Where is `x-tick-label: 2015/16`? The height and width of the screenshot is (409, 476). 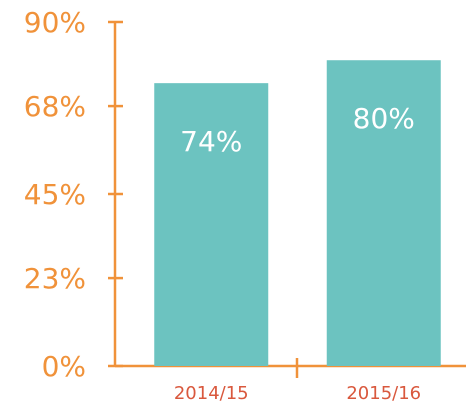
x-tick-label: 2015/16 is located at coordinates (383, 393).